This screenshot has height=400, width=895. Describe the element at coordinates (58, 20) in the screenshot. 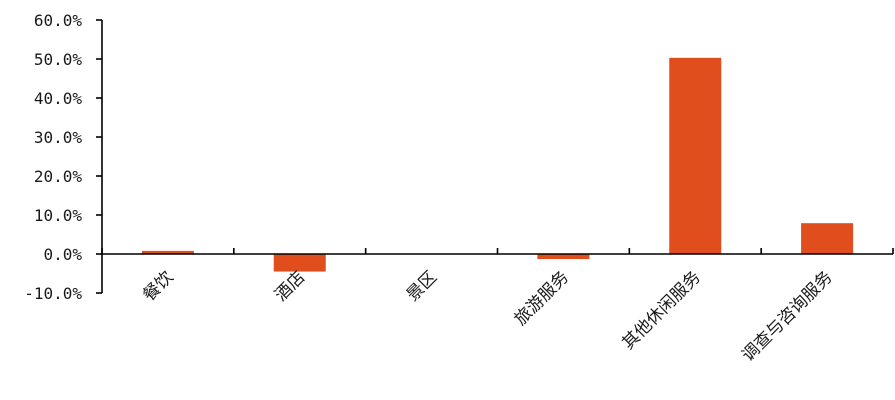

I see `y-tick-label: 60.0%` at that location.